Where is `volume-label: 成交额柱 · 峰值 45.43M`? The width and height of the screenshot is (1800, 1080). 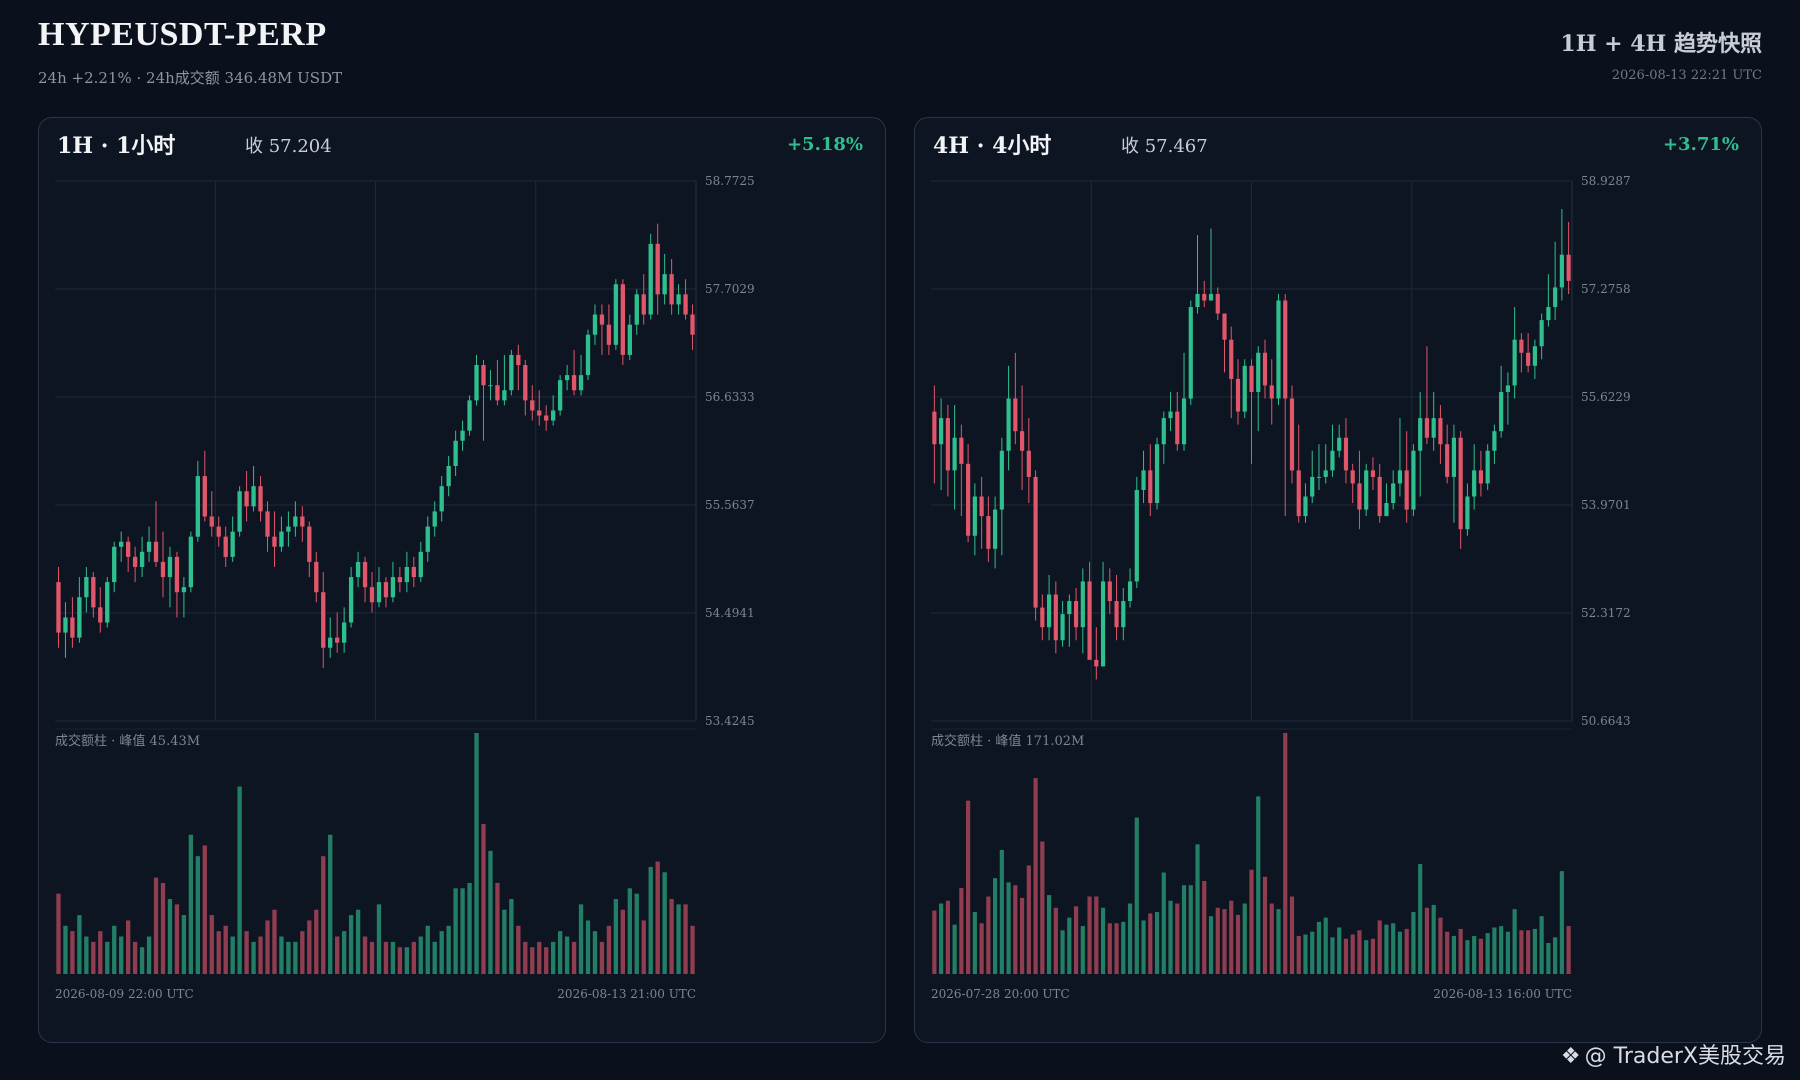 volume-label: 成交额柱 · 峰值 45.43M is located at coordinates (127, 741).